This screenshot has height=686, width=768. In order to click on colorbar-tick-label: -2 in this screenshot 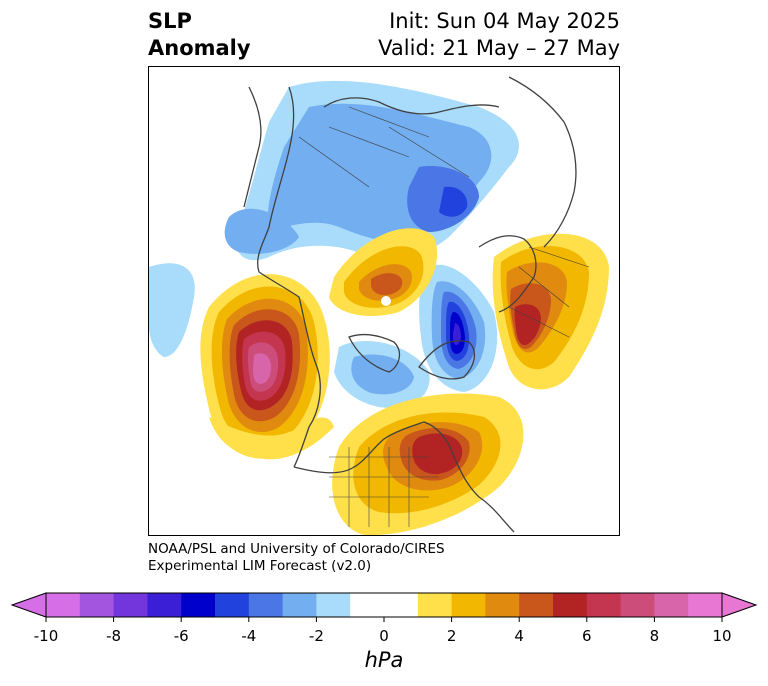, I will do `click(316, 636)`.